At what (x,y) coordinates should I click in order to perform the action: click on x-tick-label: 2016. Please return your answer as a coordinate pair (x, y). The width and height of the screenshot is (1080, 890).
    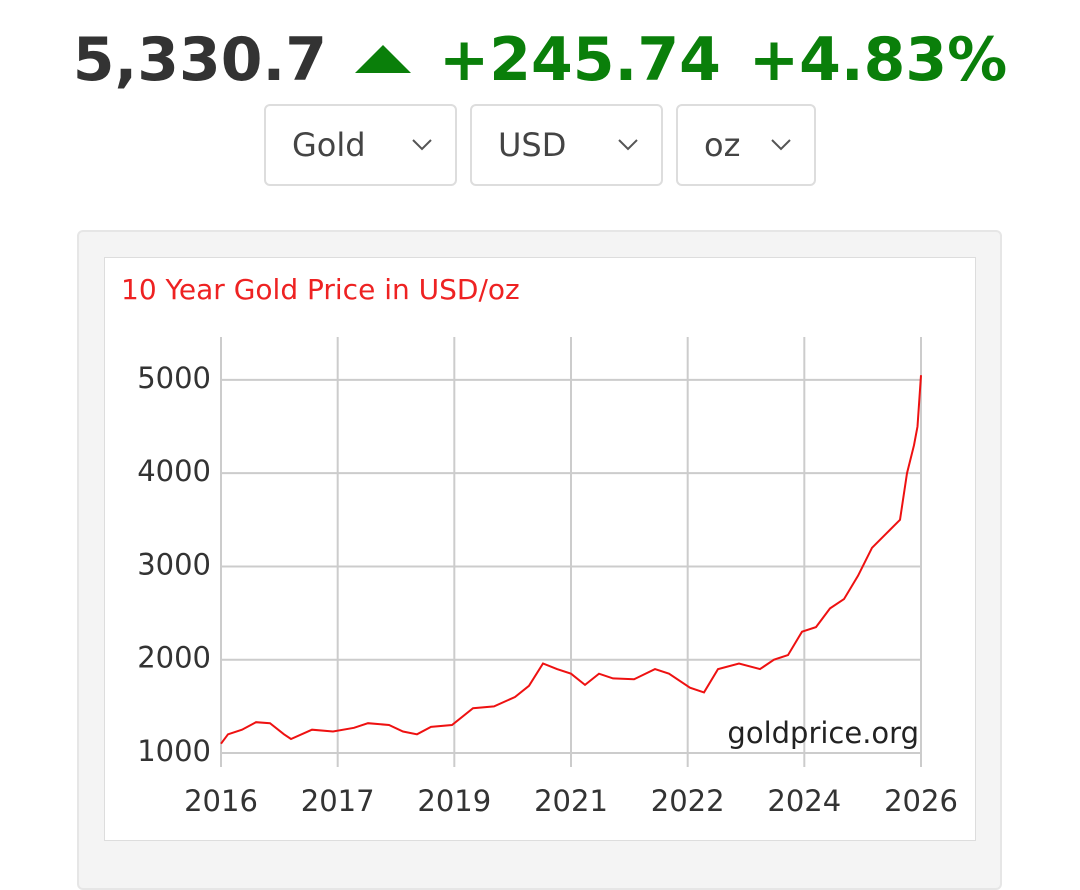
    Looking at the image, I should click on (221, 801).